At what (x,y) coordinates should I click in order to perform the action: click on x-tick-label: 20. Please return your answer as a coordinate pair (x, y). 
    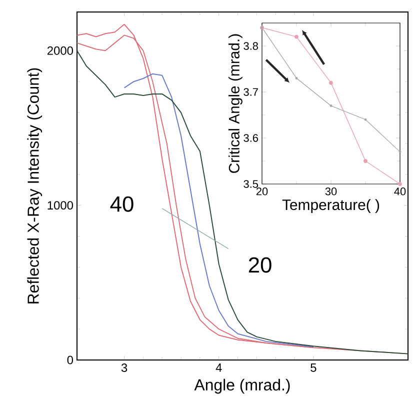
    Looking at the image, I should click on (262, 192).